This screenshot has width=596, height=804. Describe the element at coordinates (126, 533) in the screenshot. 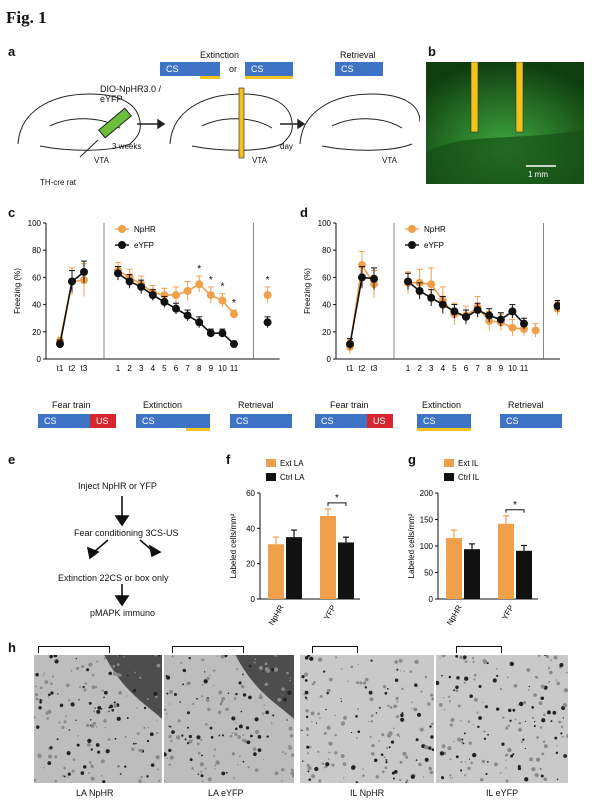

I see `e-step-2: Fear conditioning 3CS-US` at that location.